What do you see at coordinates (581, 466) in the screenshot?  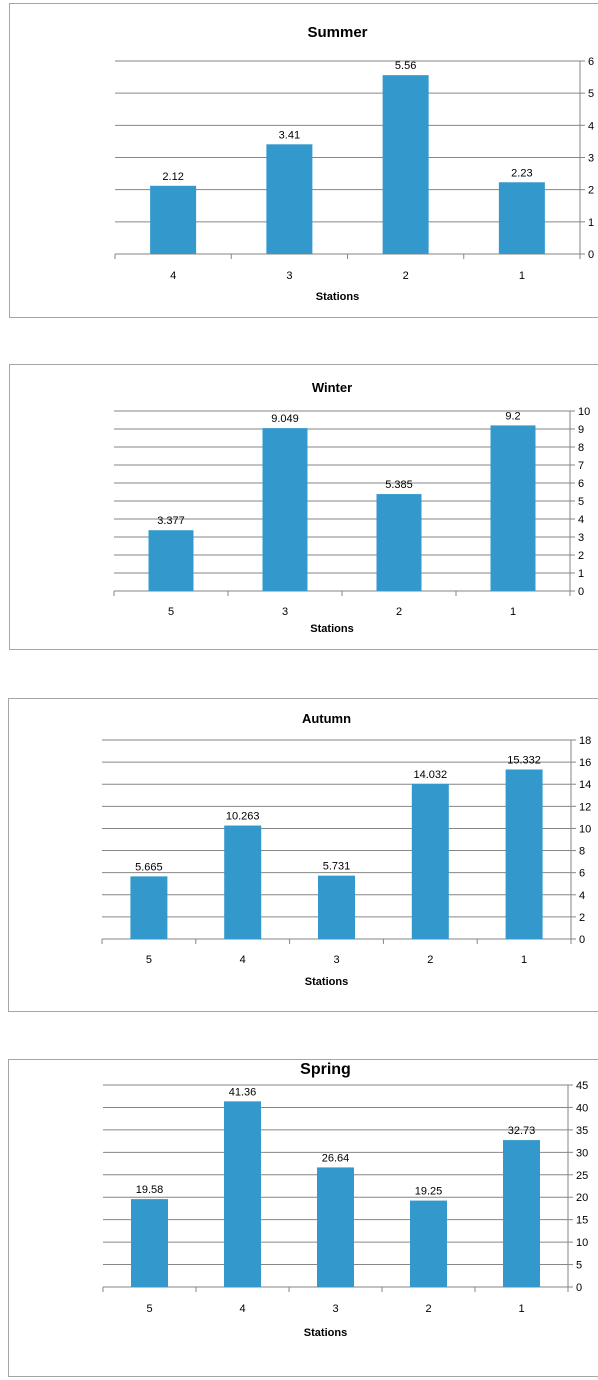 I see `y-tick-label: 7` at bounding box center [581, 466].